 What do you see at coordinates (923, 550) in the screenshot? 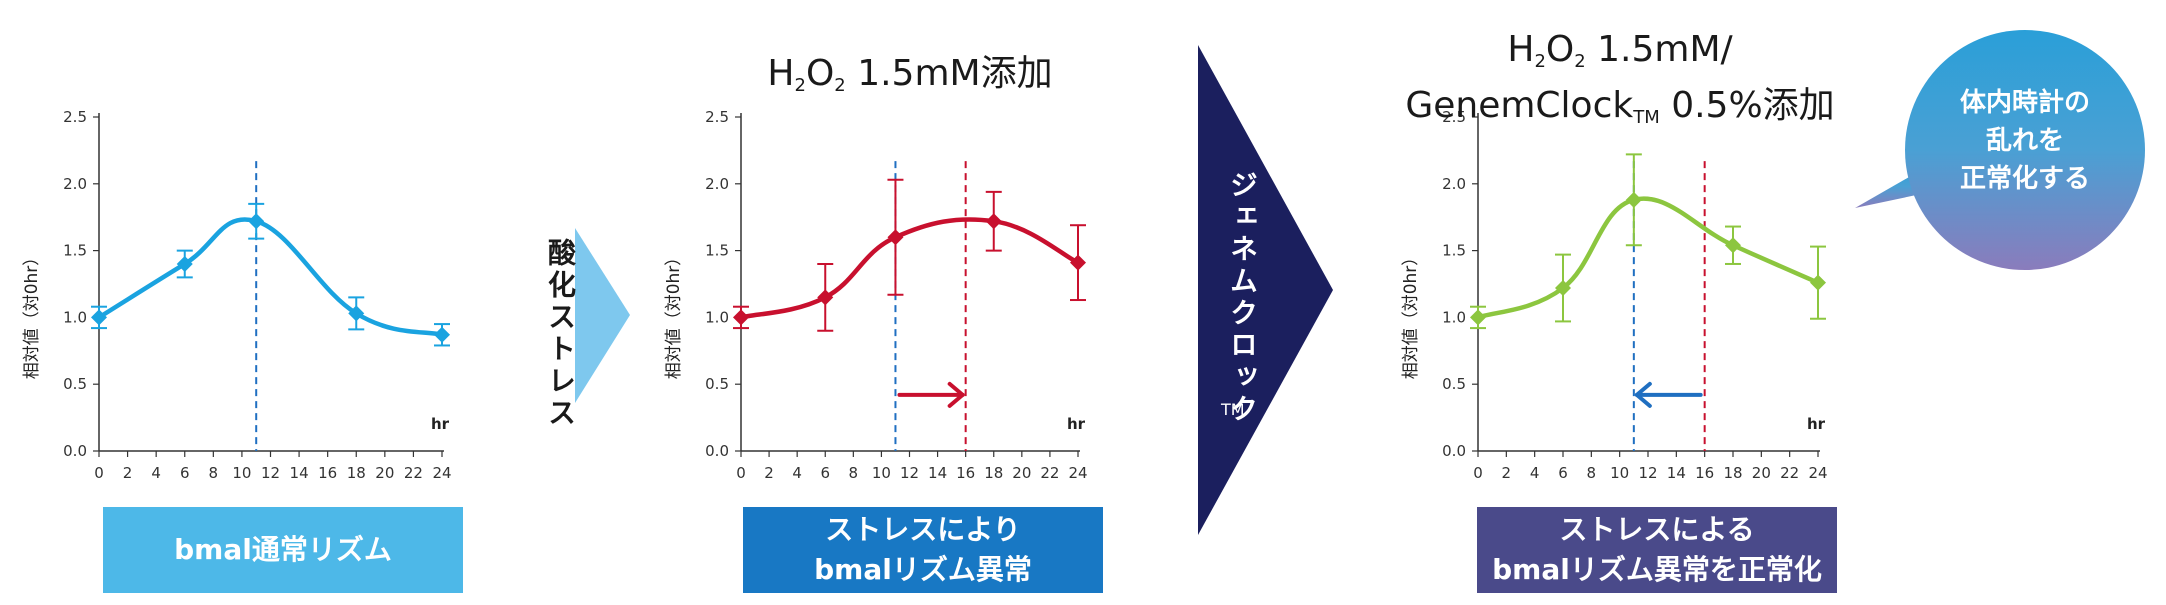
I see `caption-stress: ストレスにより bmalリズム異常` at bounding box center [923, 550].